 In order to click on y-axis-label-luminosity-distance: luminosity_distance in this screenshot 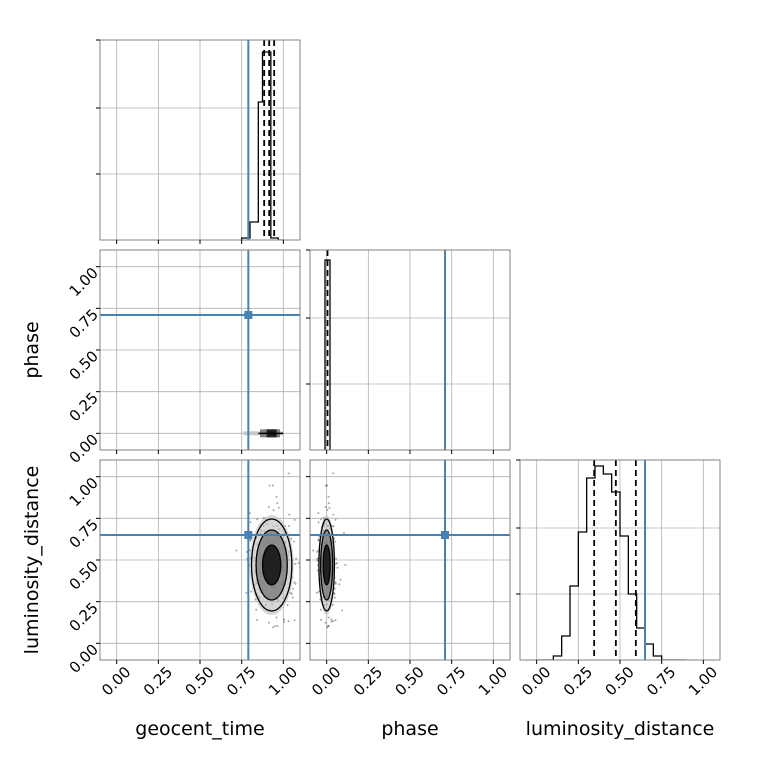, I will do `click(32, 560)`.